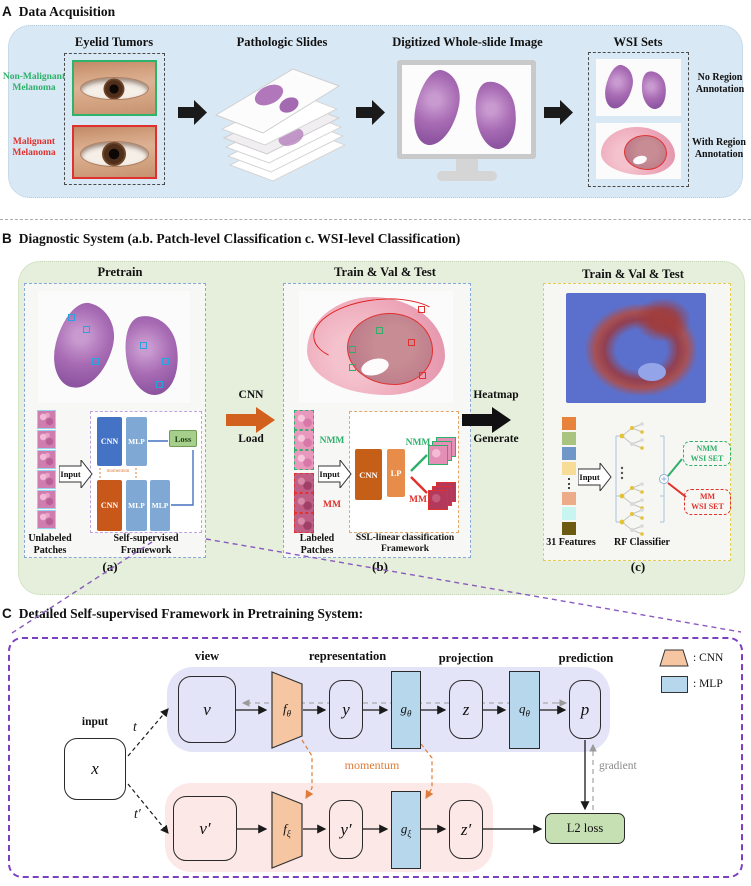  What do you see at coordinates (368, 474) in the screenshot?
I see `cnn-block: CNN` at bounding box center [368, 474].